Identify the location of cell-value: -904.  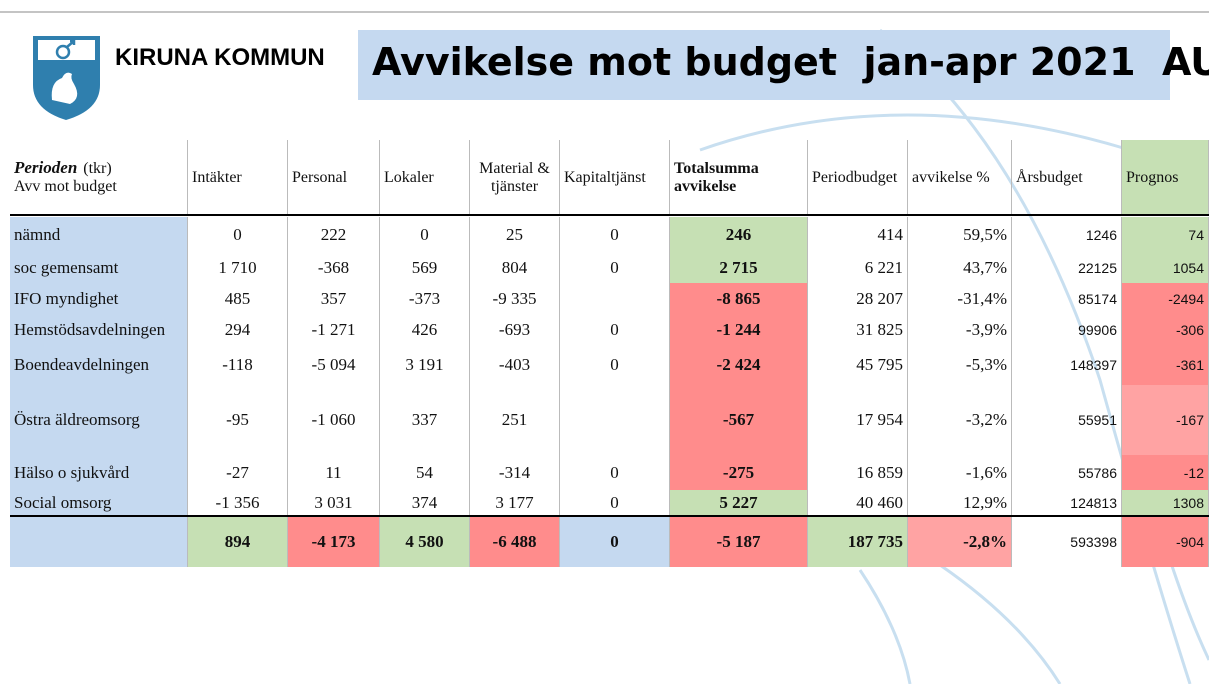
(1165, 541).